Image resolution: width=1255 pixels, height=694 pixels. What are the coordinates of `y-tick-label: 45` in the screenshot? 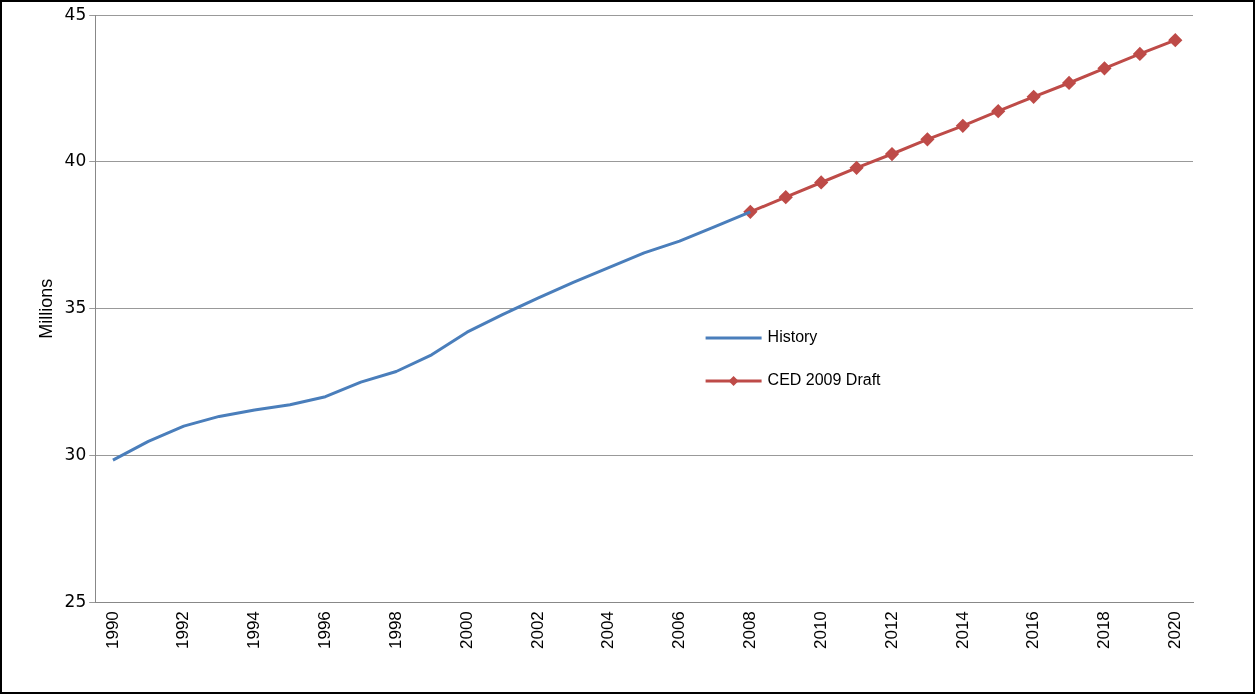 It's located at (75, 13).